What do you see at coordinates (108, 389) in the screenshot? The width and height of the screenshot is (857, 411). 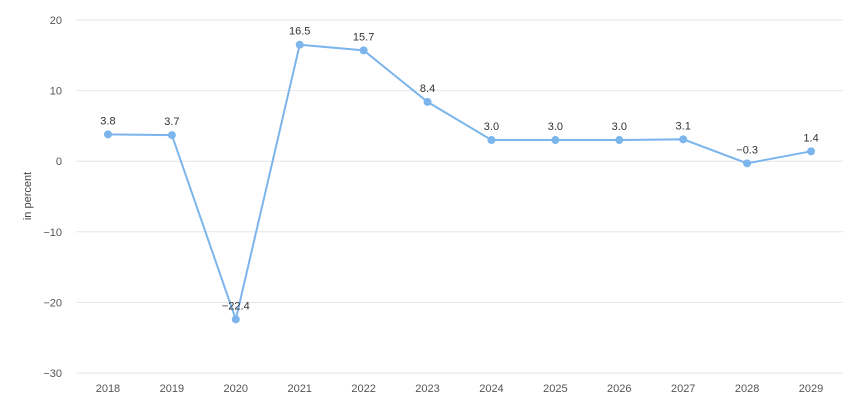 I see `x-tick-label: 2018` at bounding box center [108, 389].